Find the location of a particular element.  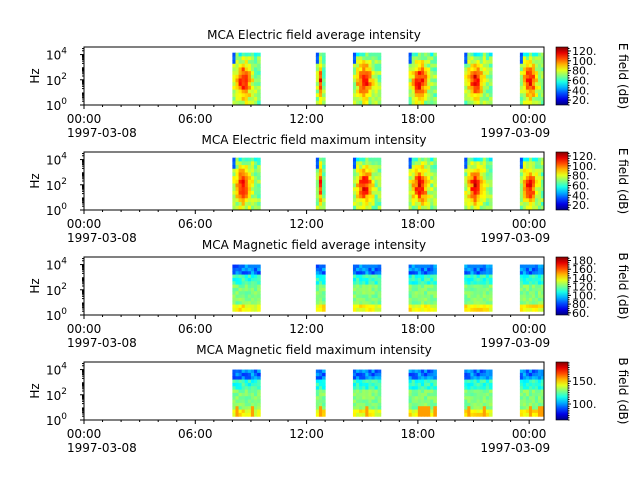

colorbar: 150.100. B field (dB) is located at coordinates (592, 391).